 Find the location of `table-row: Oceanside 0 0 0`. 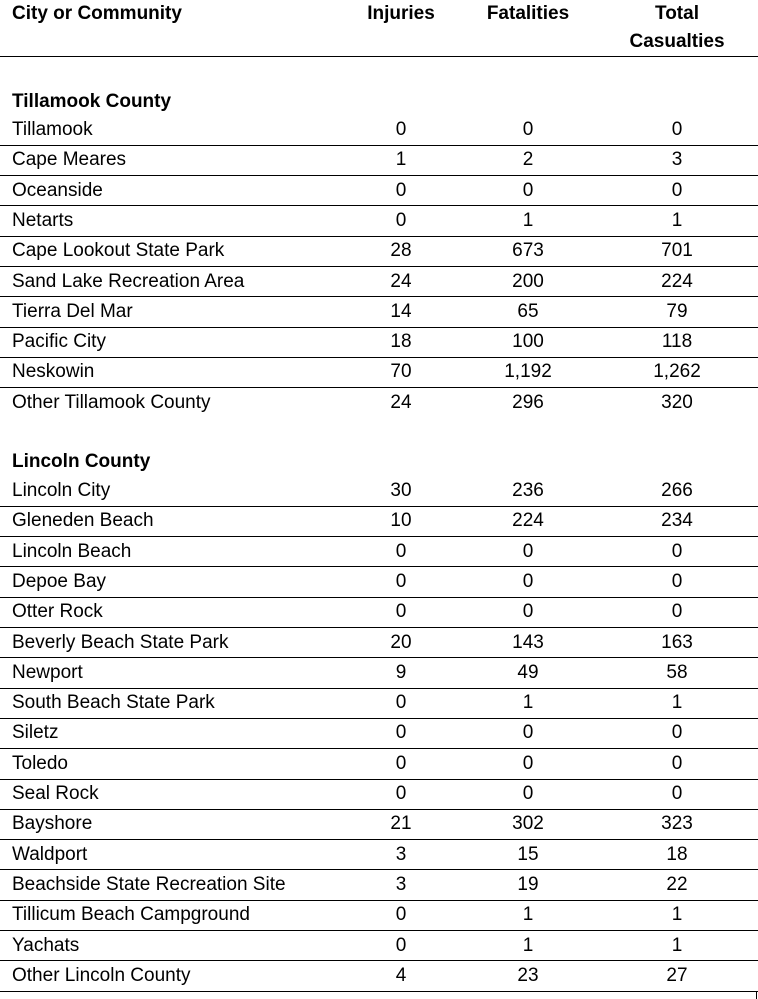

table-row: Oceanside 0 0 0 is located at coordinates (379, 191).